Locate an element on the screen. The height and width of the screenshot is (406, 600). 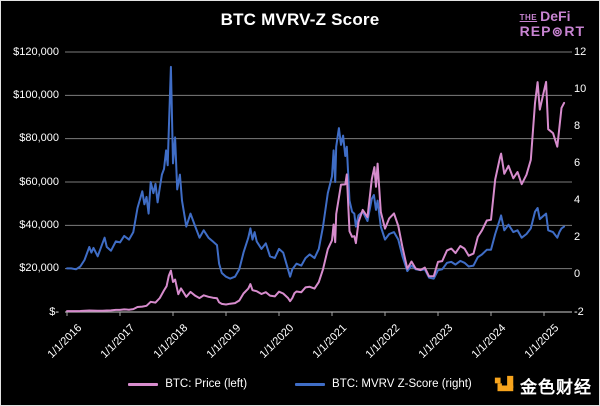
legend-label: BTC: MVRV Z-Score (right) is located at coordinates (402, 384).